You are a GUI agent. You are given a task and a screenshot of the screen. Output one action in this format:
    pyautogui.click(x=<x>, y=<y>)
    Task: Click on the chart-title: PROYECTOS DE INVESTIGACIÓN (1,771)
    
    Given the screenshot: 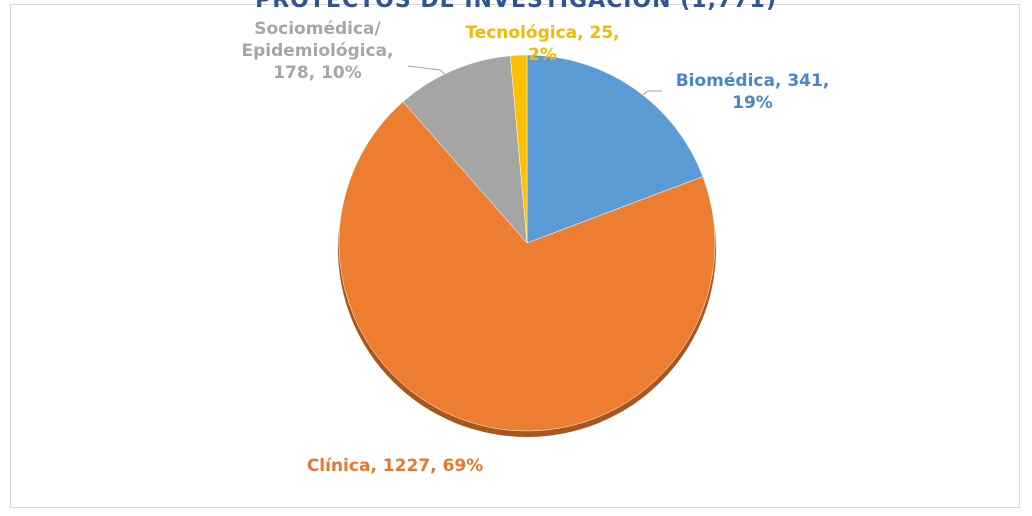 What is the action you would take?
    pyautogui.click(x=516, y=6)
    